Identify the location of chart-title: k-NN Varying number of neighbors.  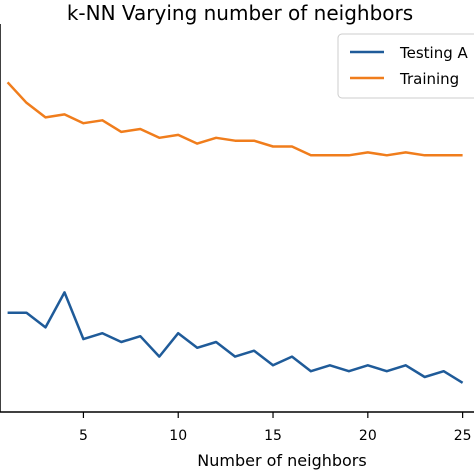
(240, 13).